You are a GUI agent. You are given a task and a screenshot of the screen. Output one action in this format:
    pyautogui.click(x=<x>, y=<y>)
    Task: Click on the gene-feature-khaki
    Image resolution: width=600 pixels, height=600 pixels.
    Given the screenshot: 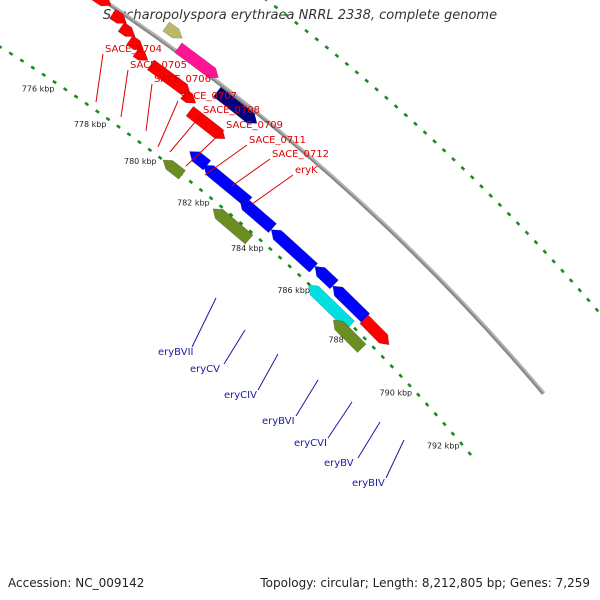 What is the action you would take?
    pyautogui.click(x=172, y=30)
    